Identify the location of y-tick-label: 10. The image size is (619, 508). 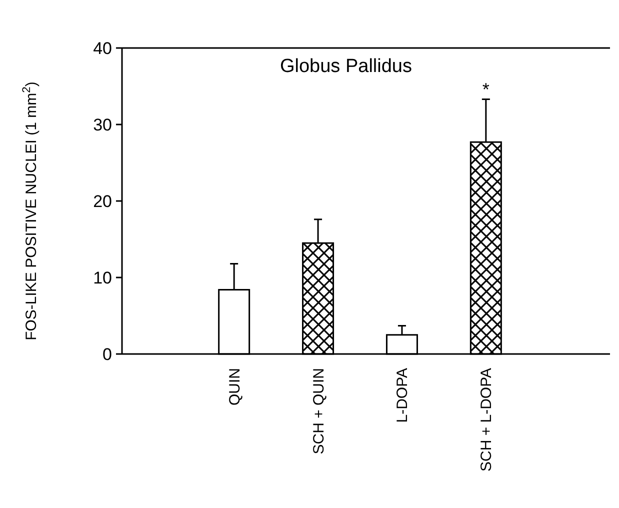
(102, 278).